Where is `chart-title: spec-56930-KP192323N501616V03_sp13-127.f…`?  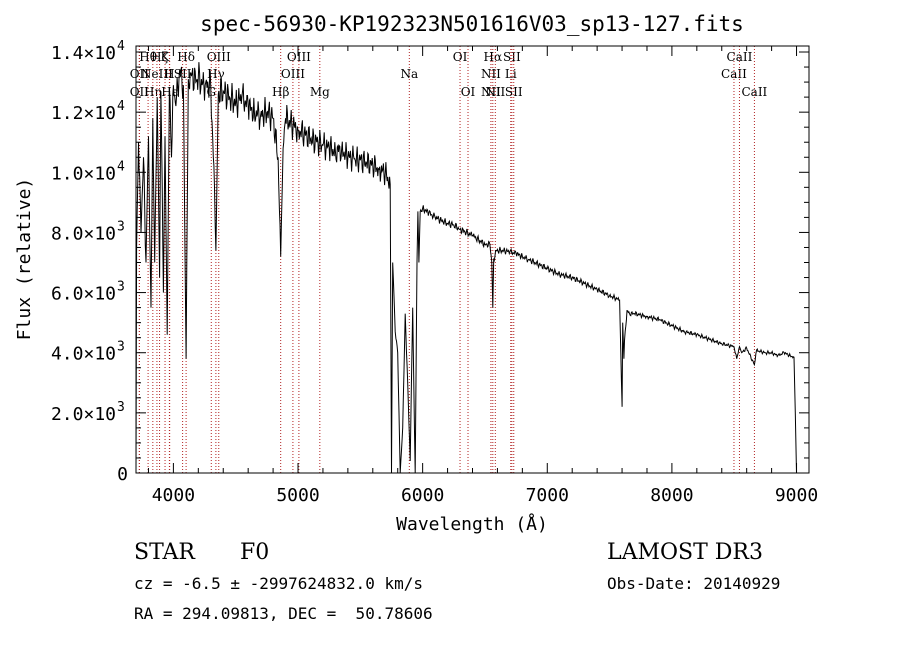
chart-title: spec-56930-KP192323N501616V03_sp13-127.f… is located at coordinates (472, 24).